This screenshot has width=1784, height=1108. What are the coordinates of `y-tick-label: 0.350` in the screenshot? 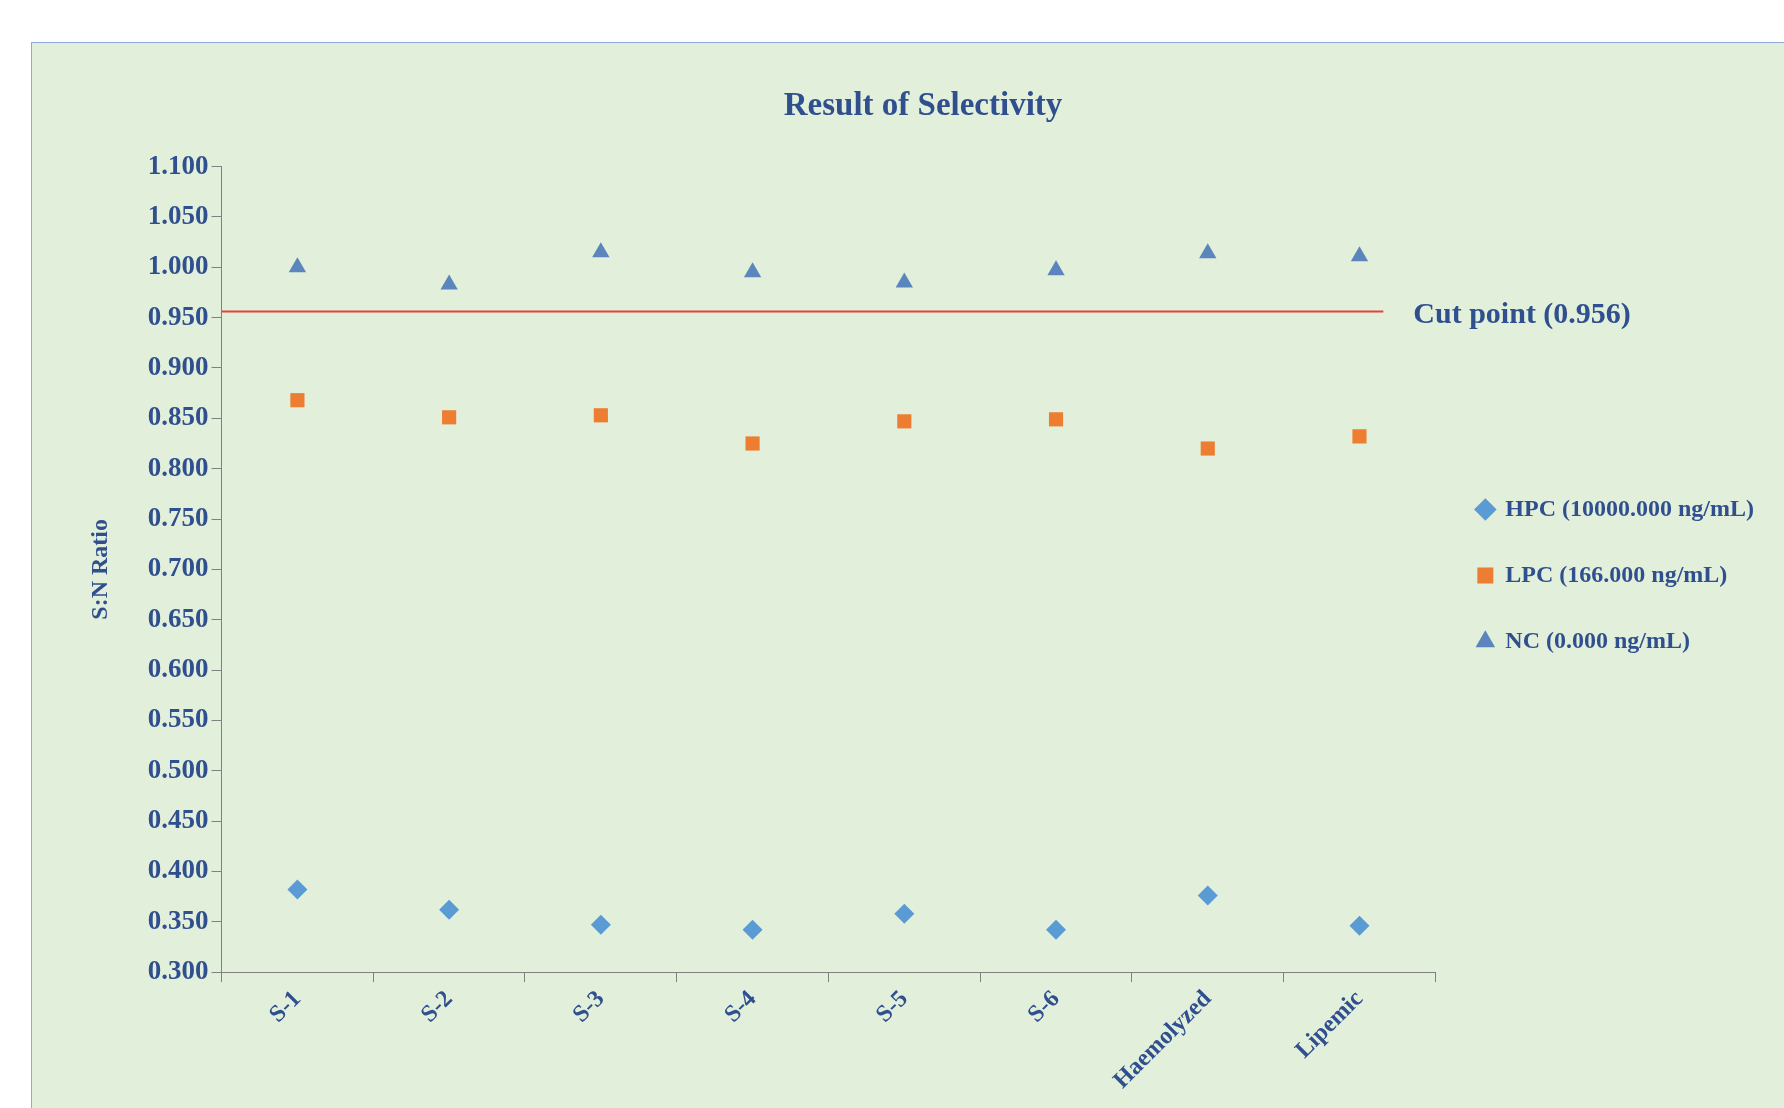 It's located at (178, 919).